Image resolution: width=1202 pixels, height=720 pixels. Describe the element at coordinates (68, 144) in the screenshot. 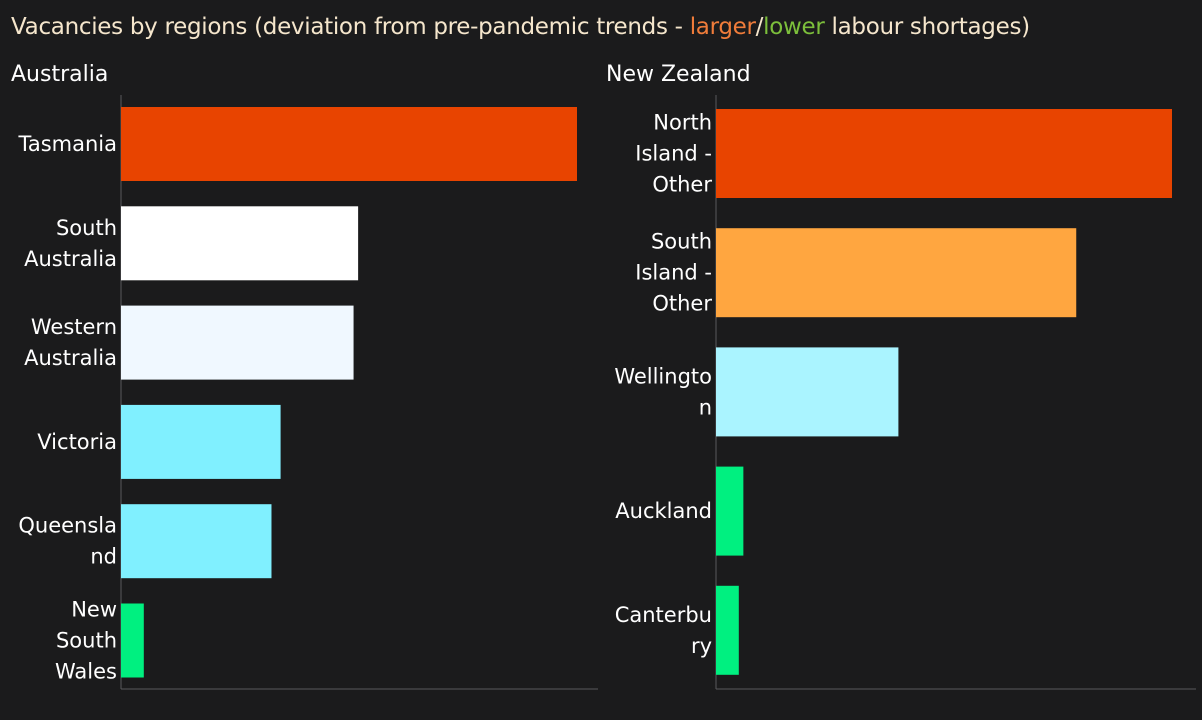

I see `category-label: Tasmania` at that location.